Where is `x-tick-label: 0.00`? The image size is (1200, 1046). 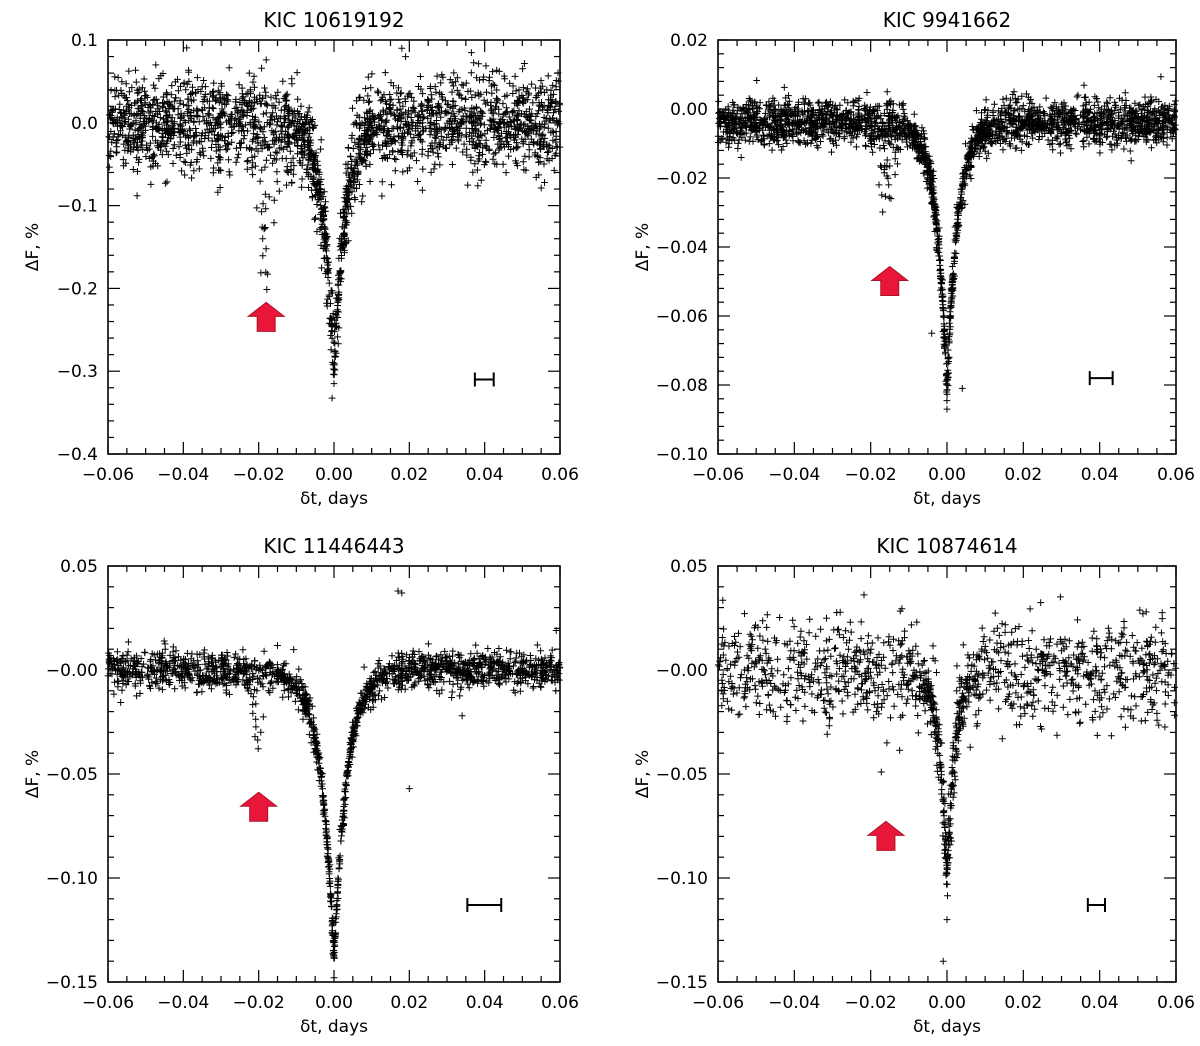 x-tick-label: 0.00 is located at coordinates (947, 475).